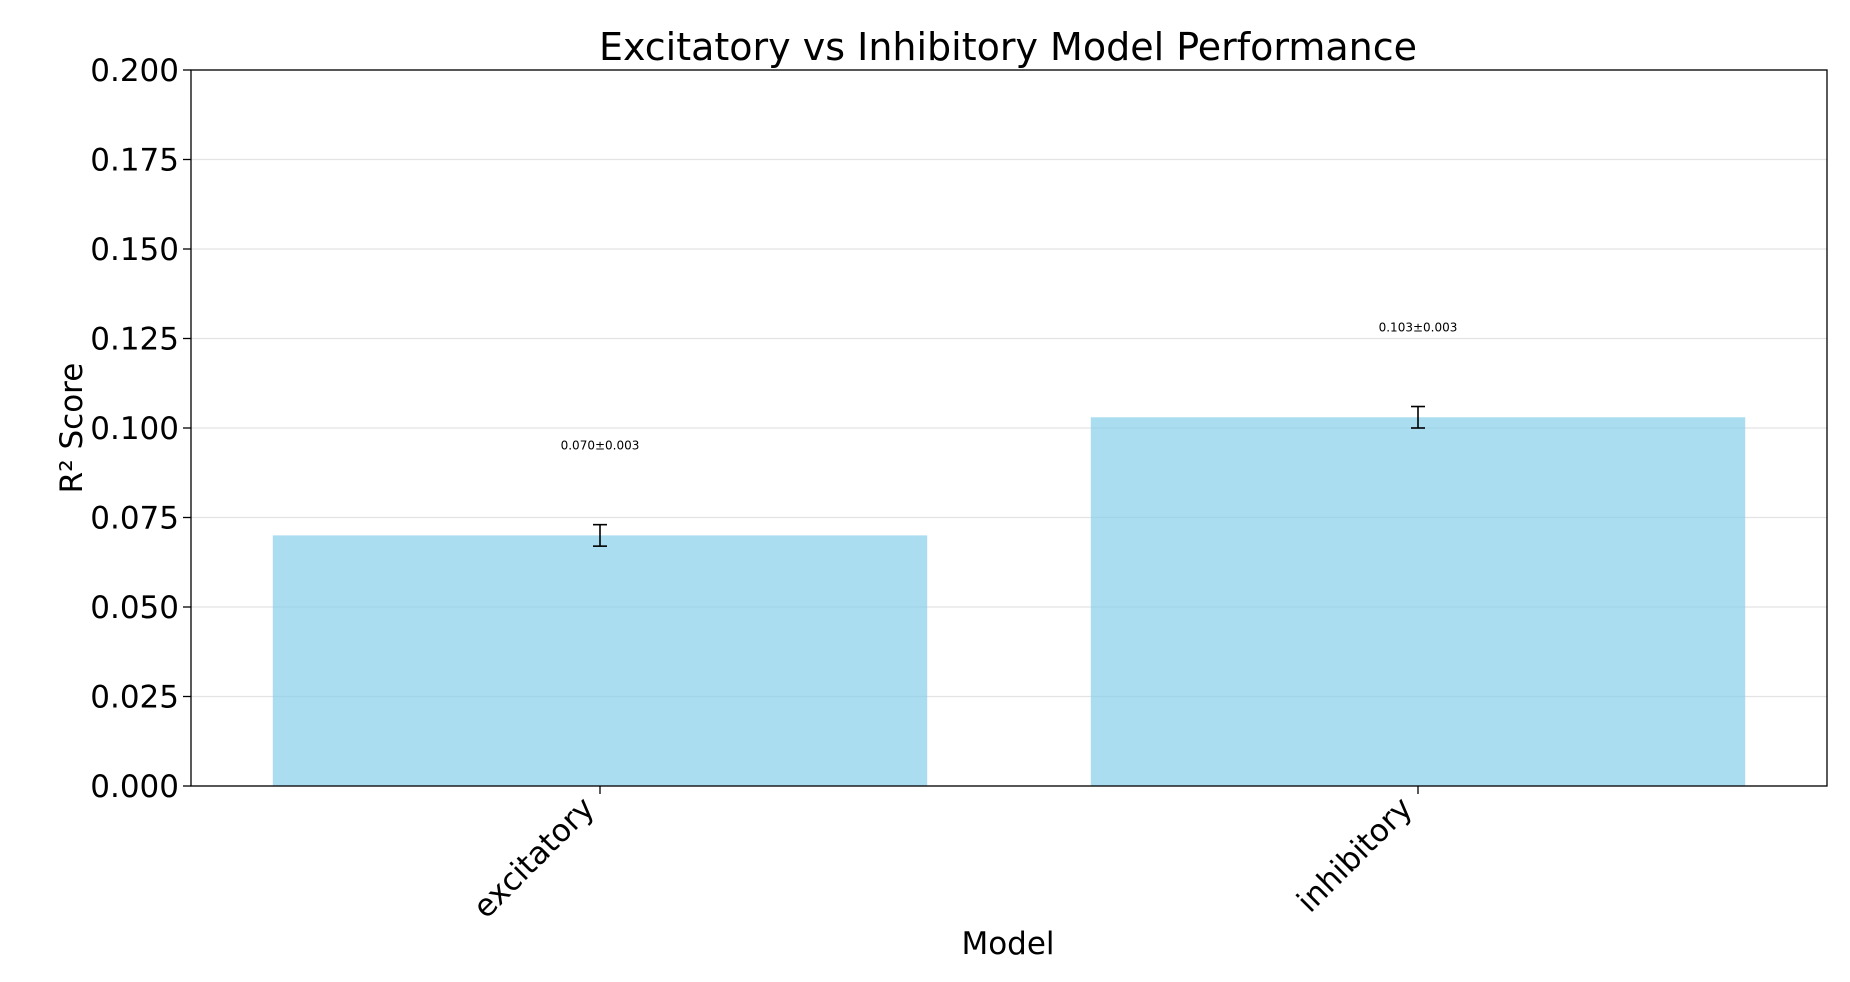 The width and height of the screenshot is (1850, 982). I want to click on x-axis-label: Model, so click(1007, 944).